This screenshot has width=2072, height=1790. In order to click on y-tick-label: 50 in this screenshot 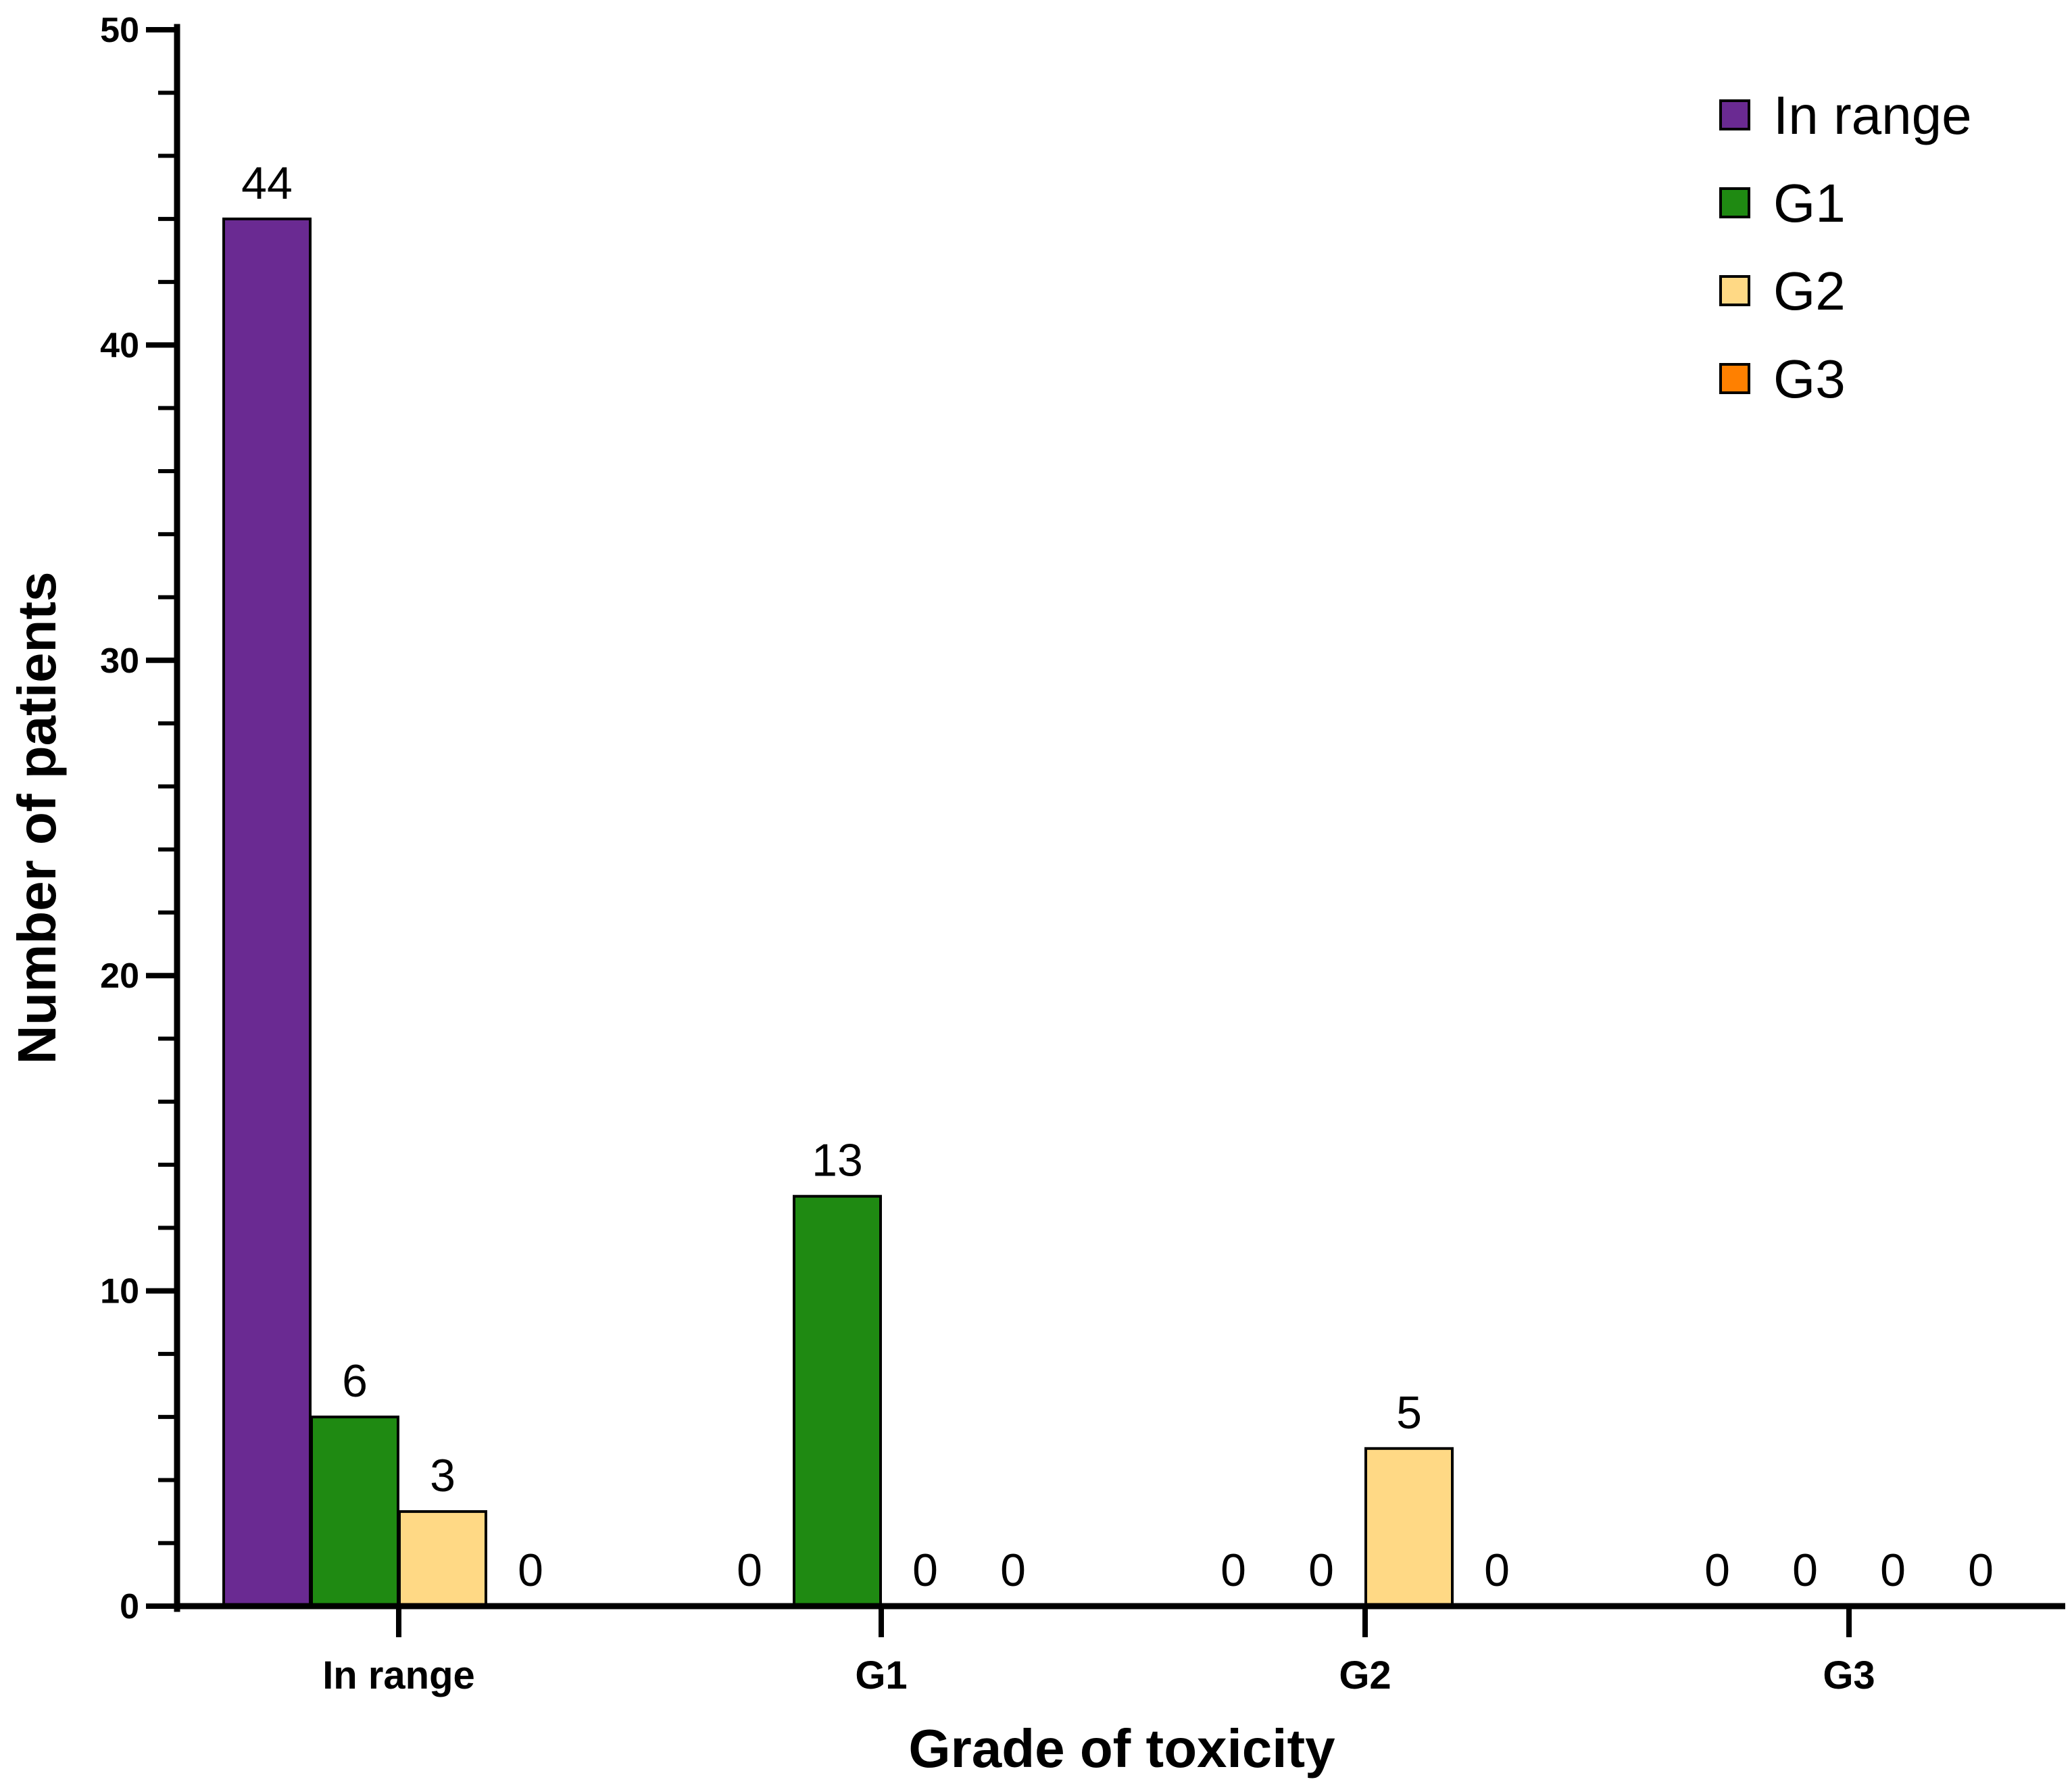, I will do `click(119, 30)`.